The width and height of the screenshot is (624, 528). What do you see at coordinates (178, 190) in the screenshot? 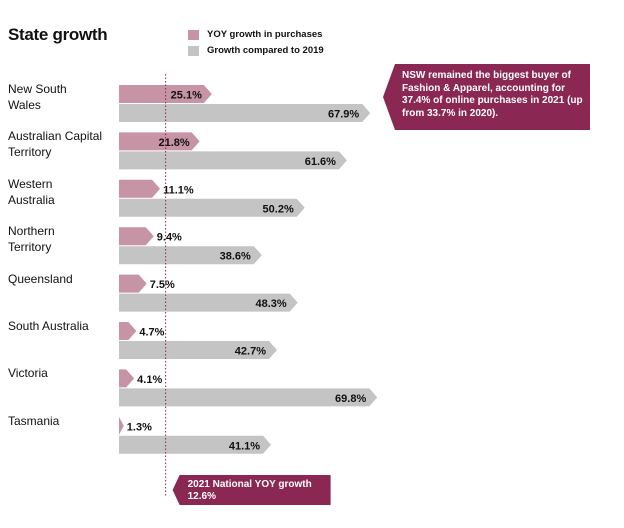
I see `data-label-yoy: 11.1%` at bounding box center [178, 190].